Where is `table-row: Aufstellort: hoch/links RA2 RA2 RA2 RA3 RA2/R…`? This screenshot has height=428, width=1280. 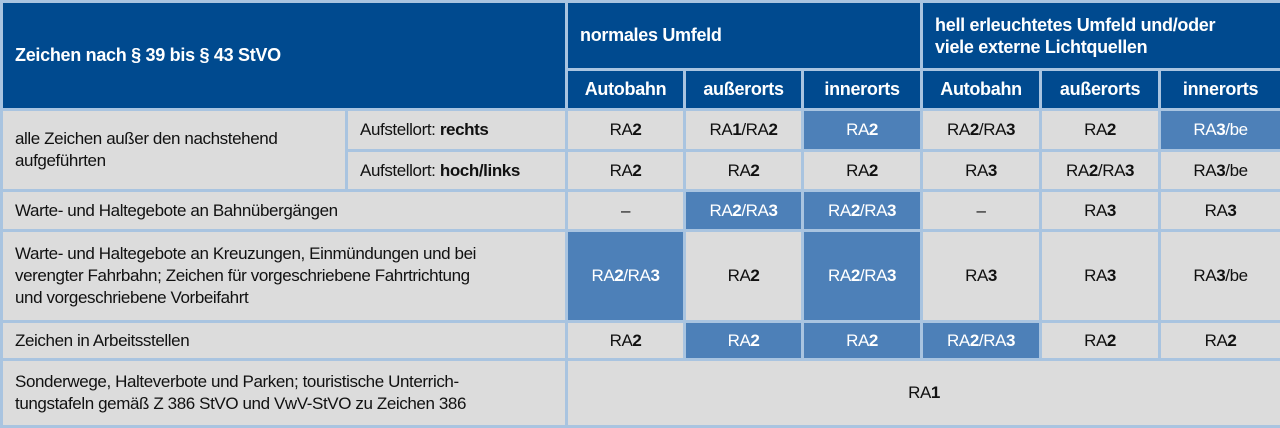 table-row: Aufstellort: hoch/links RA2 RA2 RA2 RA3 RA2/R… is located at coordinates (641, 170).